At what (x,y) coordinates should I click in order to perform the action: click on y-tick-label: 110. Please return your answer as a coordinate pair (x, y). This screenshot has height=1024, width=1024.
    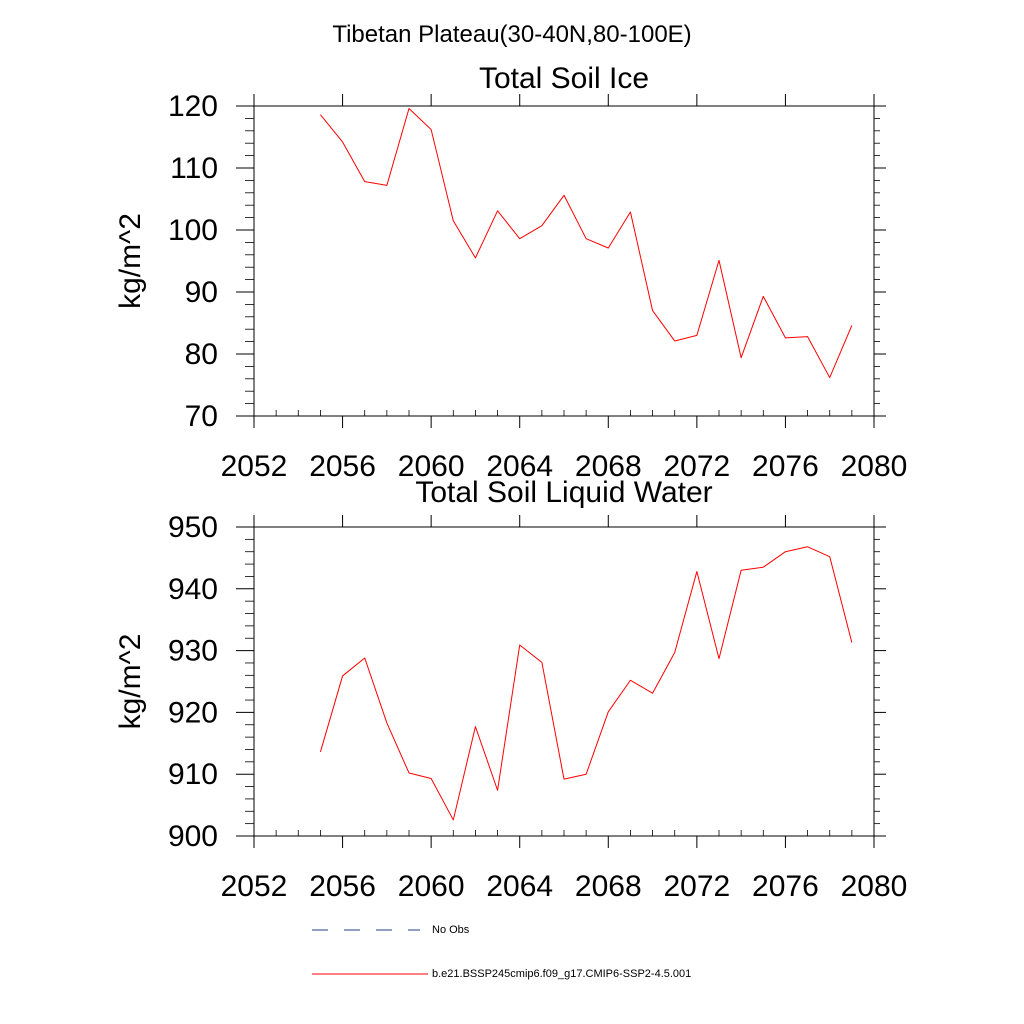
    Looking at the image, I should click on (194, 168).